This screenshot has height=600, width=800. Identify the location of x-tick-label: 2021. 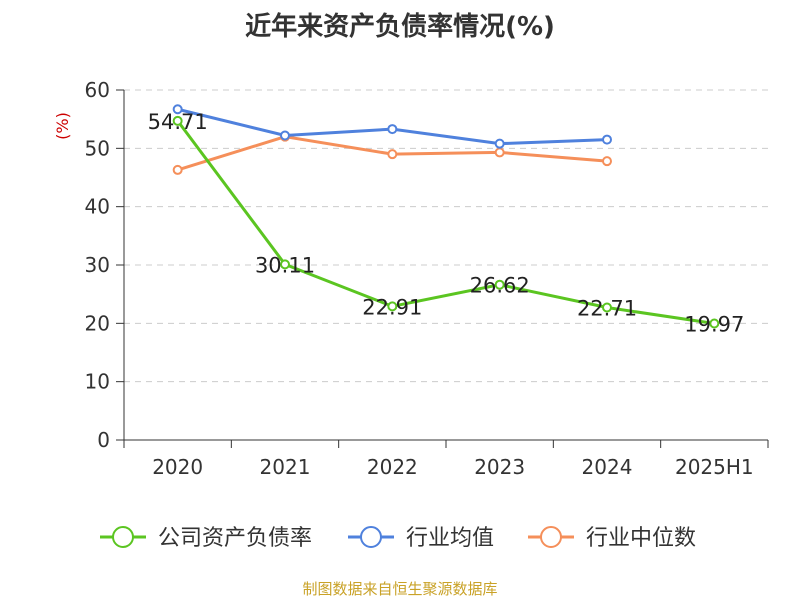
(285, 467).